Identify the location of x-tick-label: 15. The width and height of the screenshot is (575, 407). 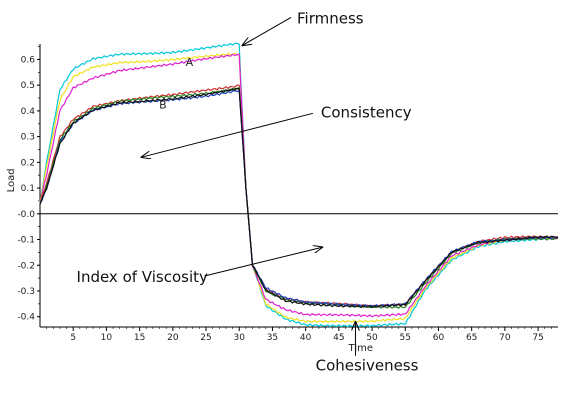
(139, 338).